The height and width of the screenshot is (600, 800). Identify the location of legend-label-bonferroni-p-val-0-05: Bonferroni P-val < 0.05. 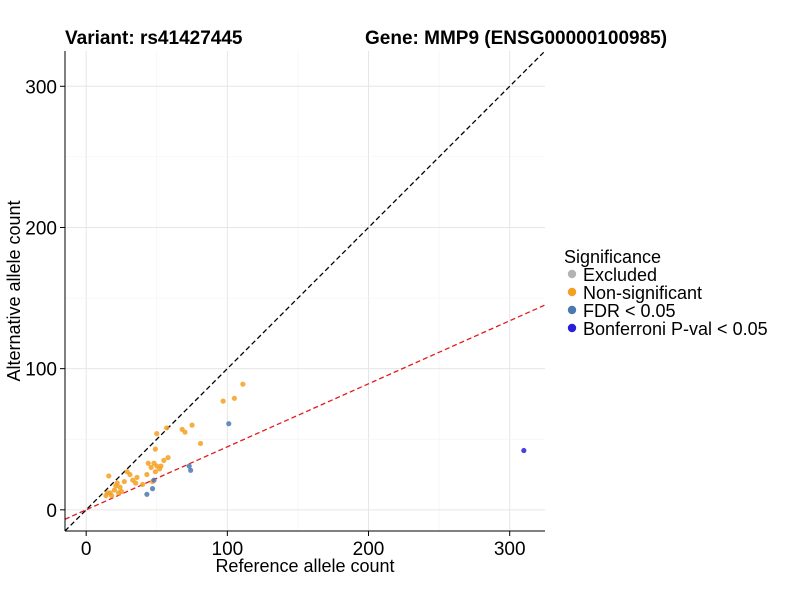
(675, 329).